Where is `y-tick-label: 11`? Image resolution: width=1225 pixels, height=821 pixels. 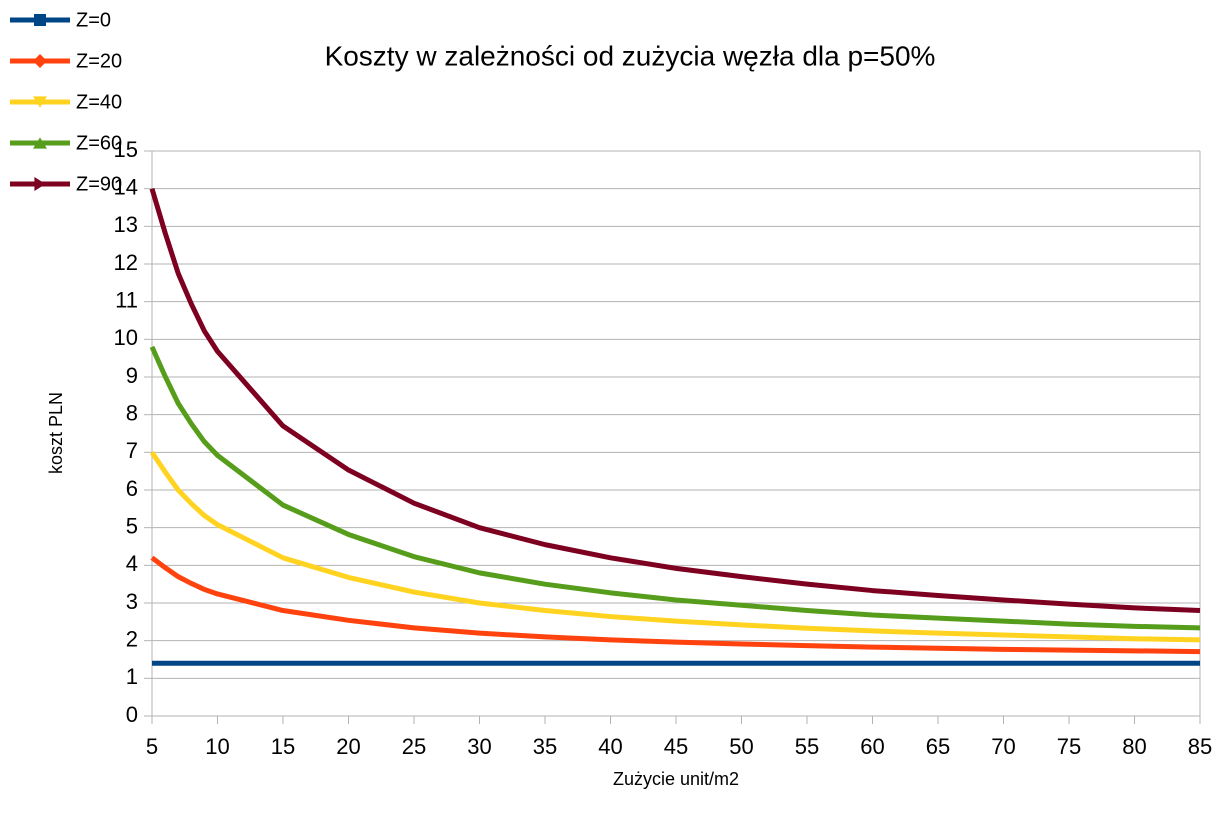
y-tick-label: 11 is located at coordinates (126, 299).